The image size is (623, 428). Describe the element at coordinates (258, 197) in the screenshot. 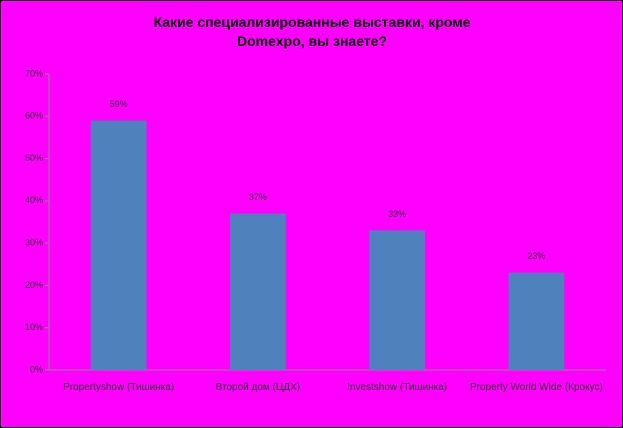

I see `value-label: 37%` at that location.